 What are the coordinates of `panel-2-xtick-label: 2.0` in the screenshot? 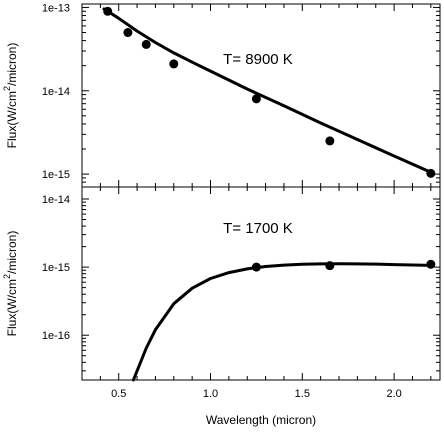 It's located at (393, 394).